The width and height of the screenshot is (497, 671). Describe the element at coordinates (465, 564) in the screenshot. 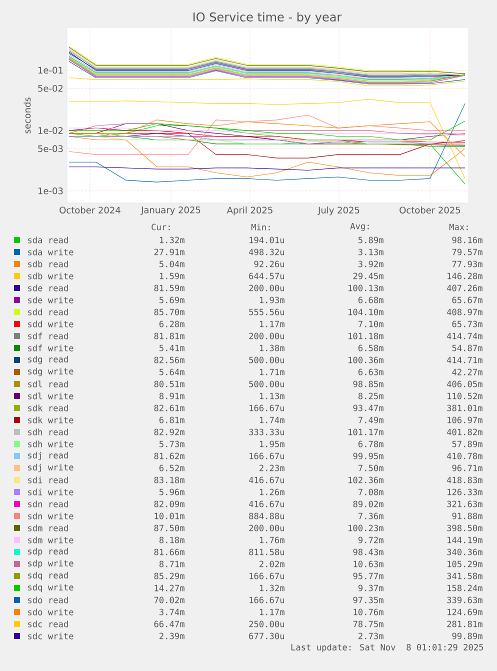

I see `text: 105.29m` at that location.